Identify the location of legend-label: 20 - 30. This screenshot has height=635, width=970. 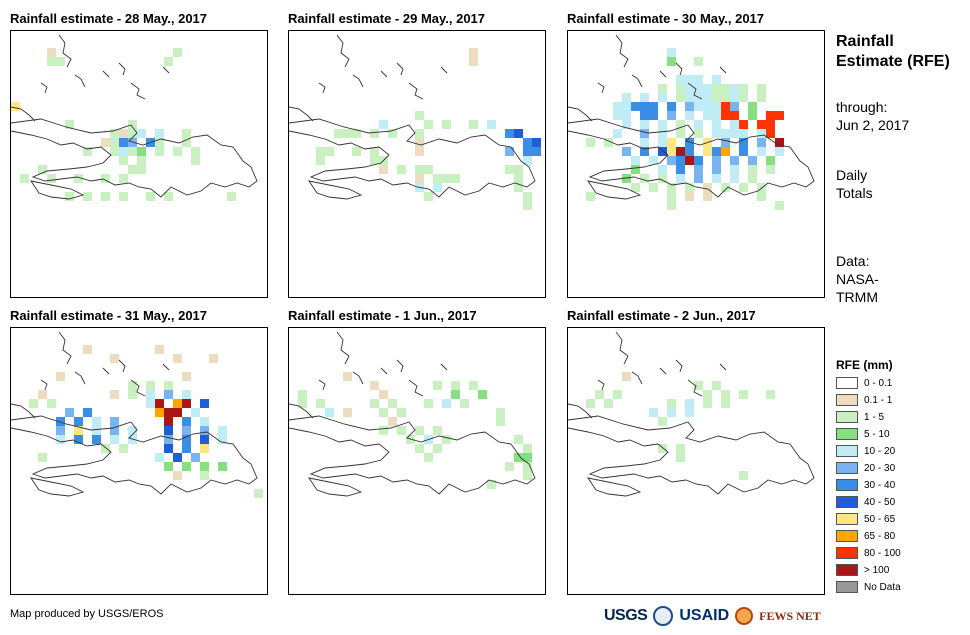
(880, 468).